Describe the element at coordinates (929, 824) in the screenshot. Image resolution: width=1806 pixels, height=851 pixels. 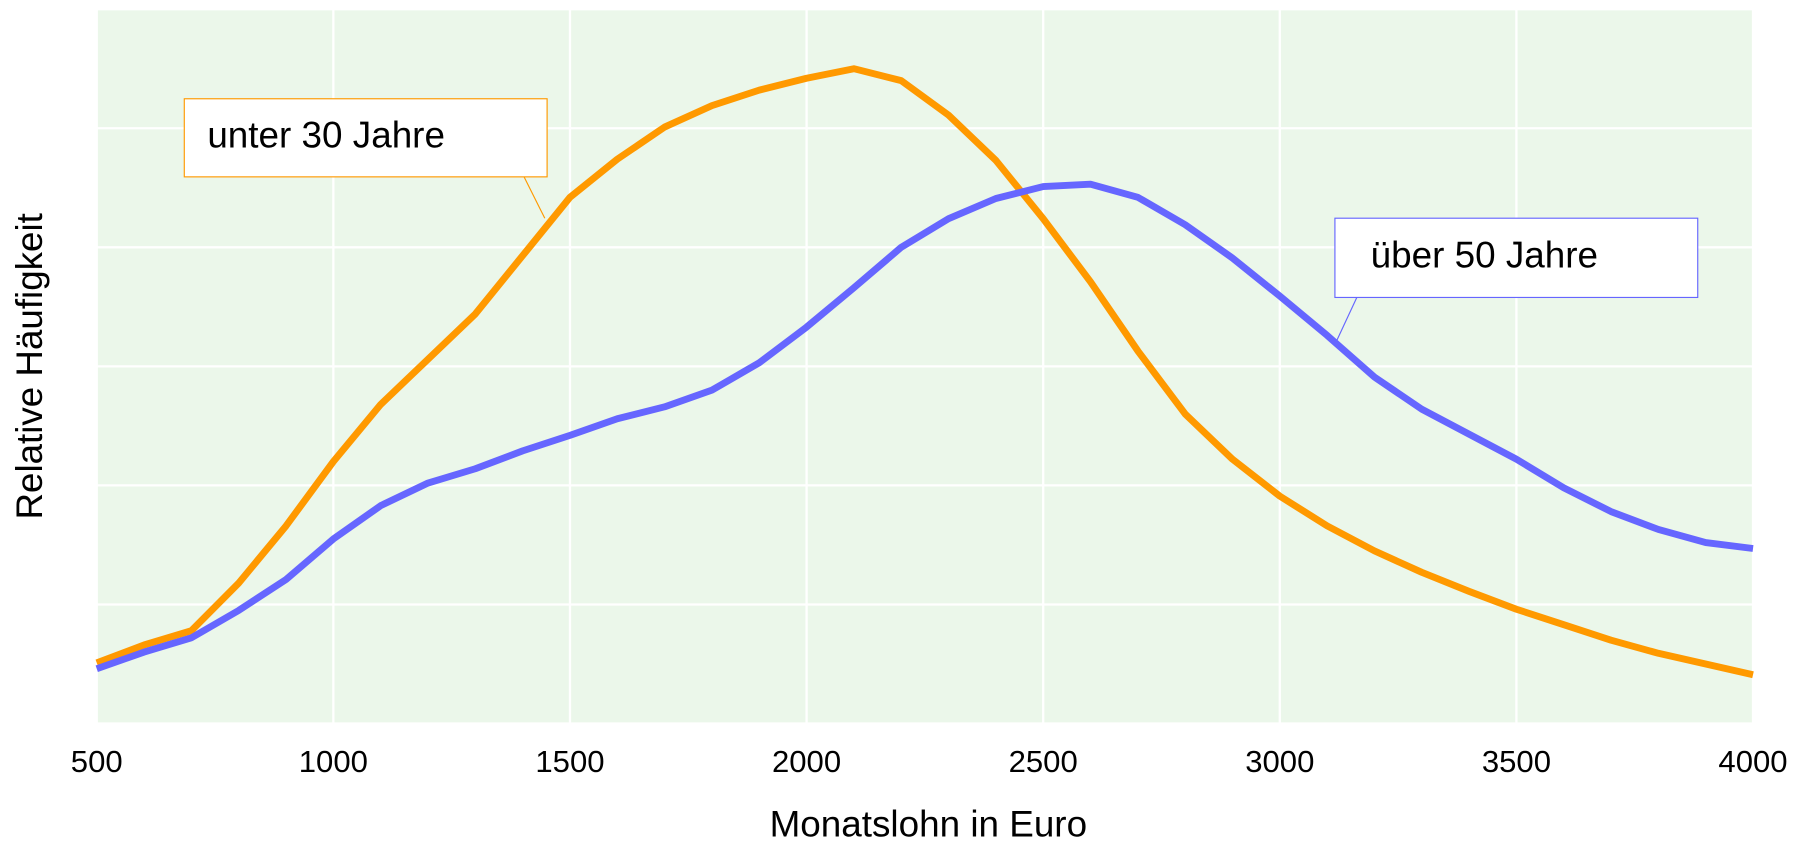
I see `x-axis-title: Monatslohn in Euro` at that location.